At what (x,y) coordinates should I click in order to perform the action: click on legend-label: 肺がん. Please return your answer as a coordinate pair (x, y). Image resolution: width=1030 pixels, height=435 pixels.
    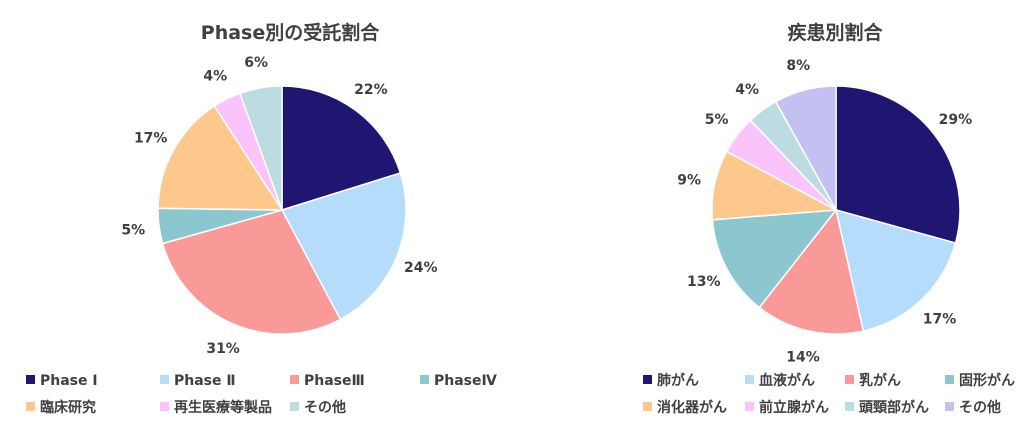
    Looking at the image, I should click on (678, 380).